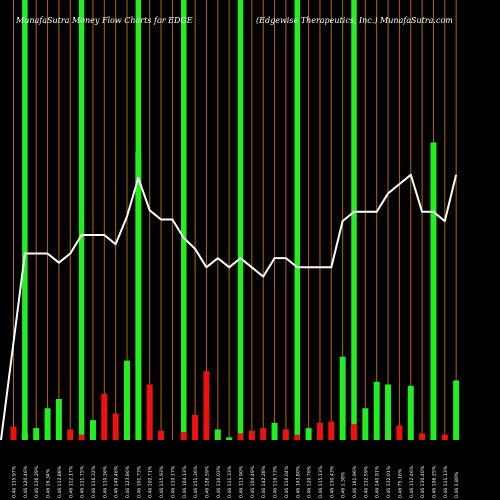 The height and width of the screenshot is (500, 500). Describe the element at coordinates (276, 481) in the screenshot. I see `x-tick-label: 0.46 119.73%` at that location.